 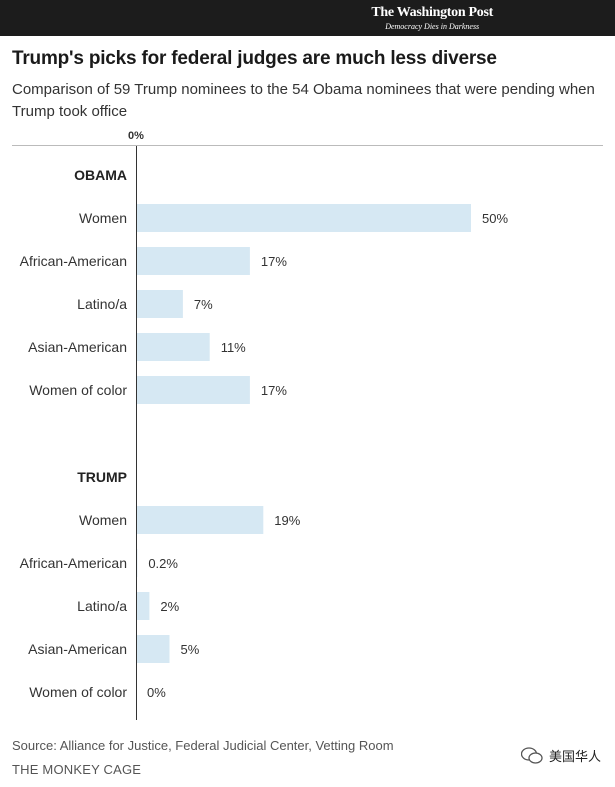 What do you see at coordinates (574, 756) in the screenshot?
I see `watermark-text: 美国华人` at bounding box center [574, 756].